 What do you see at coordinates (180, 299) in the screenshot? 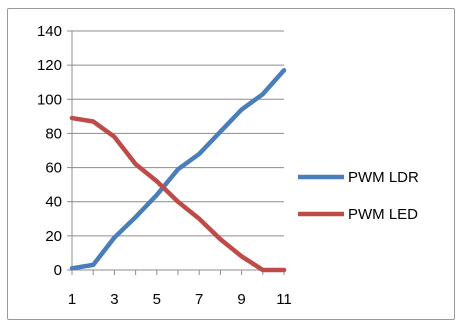
I see `x-axis-tick-labels: 1 3 5 7 9 11` at bounding box center [180, 299].